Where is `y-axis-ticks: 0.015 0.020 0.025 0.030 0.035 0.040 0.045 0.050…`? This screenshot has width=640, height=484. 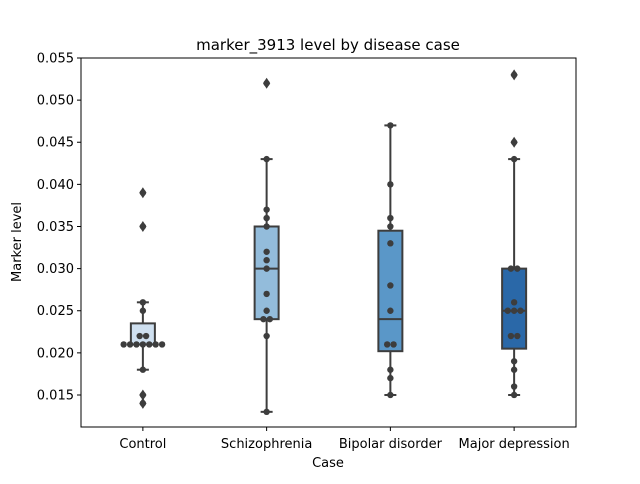
y-axis-ticks: 0.015 0.020 0.025 0.030 0.035 0.040 0.045 0.050… is located at coordinates (59, 227).